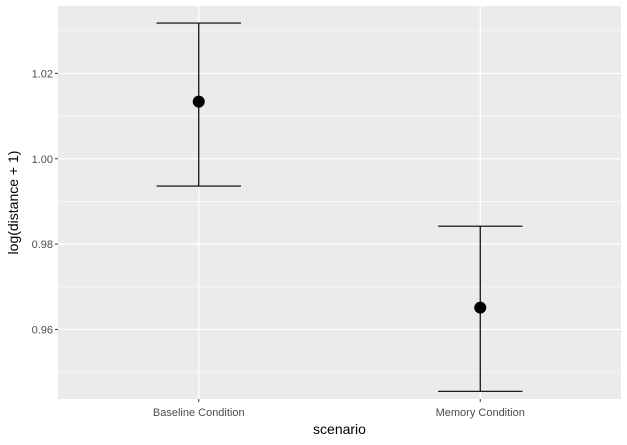 The width and height of the screenshot is (627, 445). I want to click on y-tick-label: 1.02, so click(42, 74).